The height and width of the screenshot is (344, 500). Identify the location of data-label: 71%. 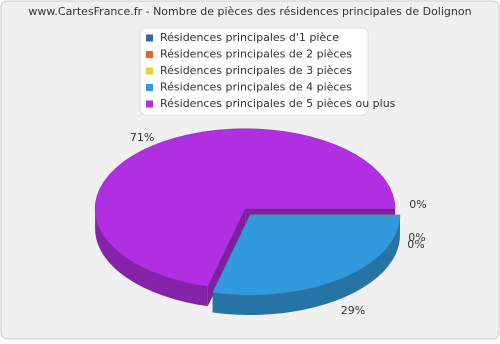
(142, 137).